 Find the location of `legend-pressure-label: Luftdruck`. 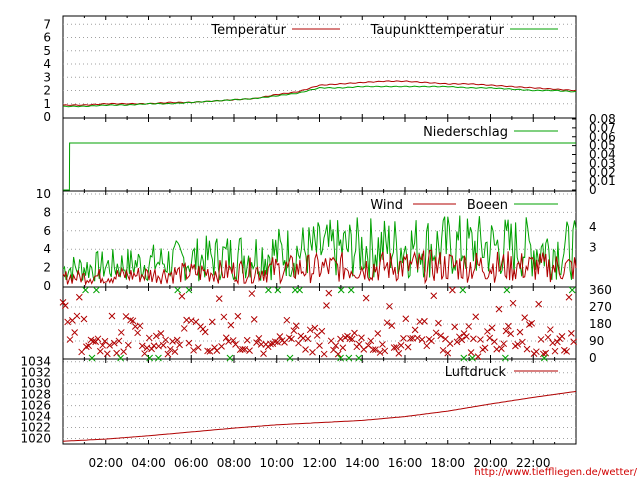

legend-pressure-label: Luftdruck is located at coordinates (476, 372).